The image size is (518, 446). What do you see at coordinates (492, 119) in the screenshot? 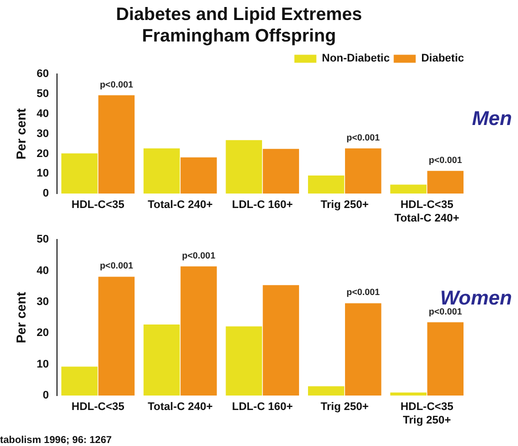
I see `text: Men` at bounding box center [492, 119].